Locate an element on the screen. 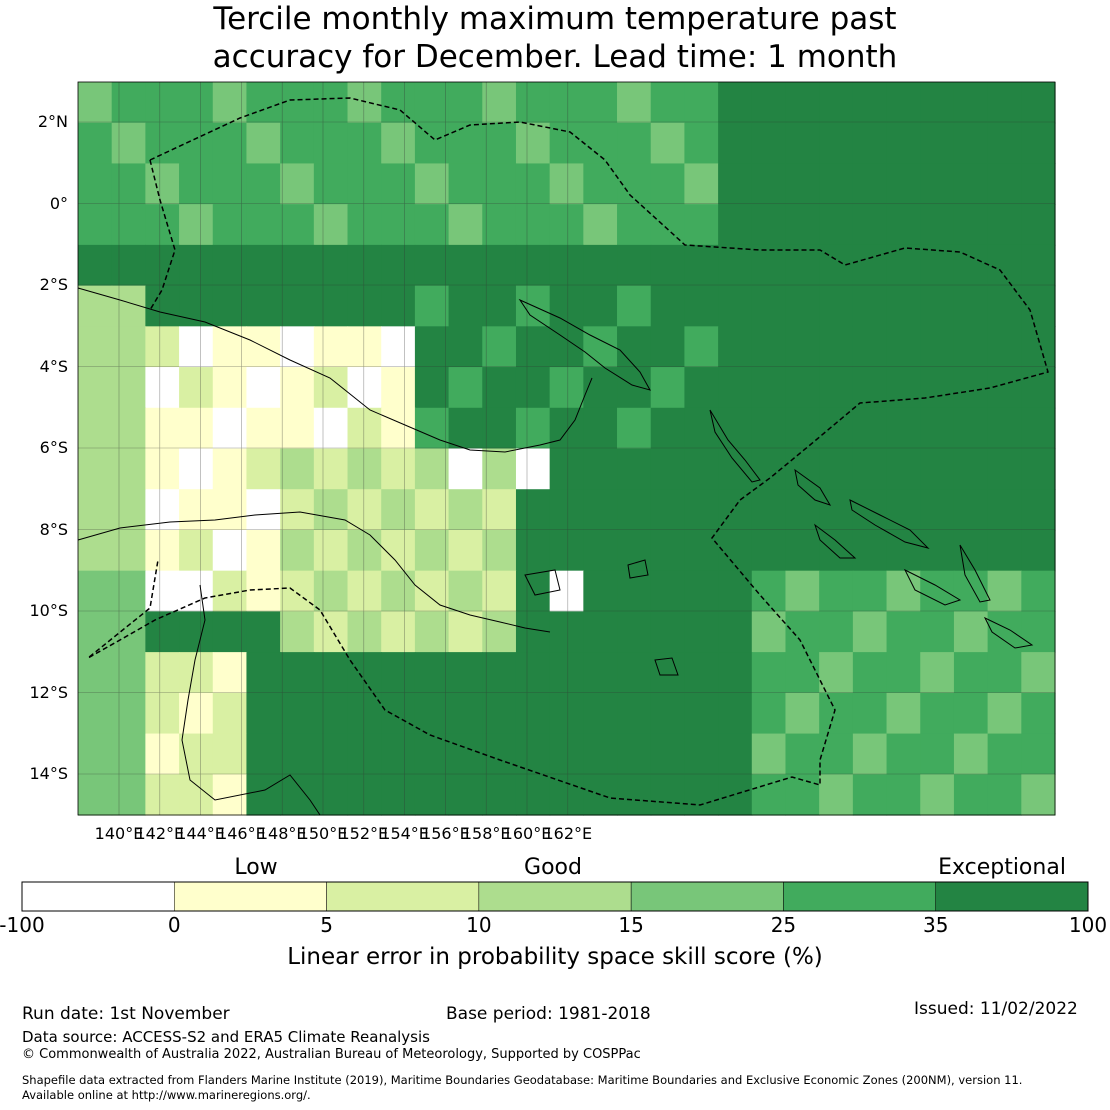 This screenshot has height=1110, width=1110. longitude-label: 150°E is located at coordinates (323, 833).